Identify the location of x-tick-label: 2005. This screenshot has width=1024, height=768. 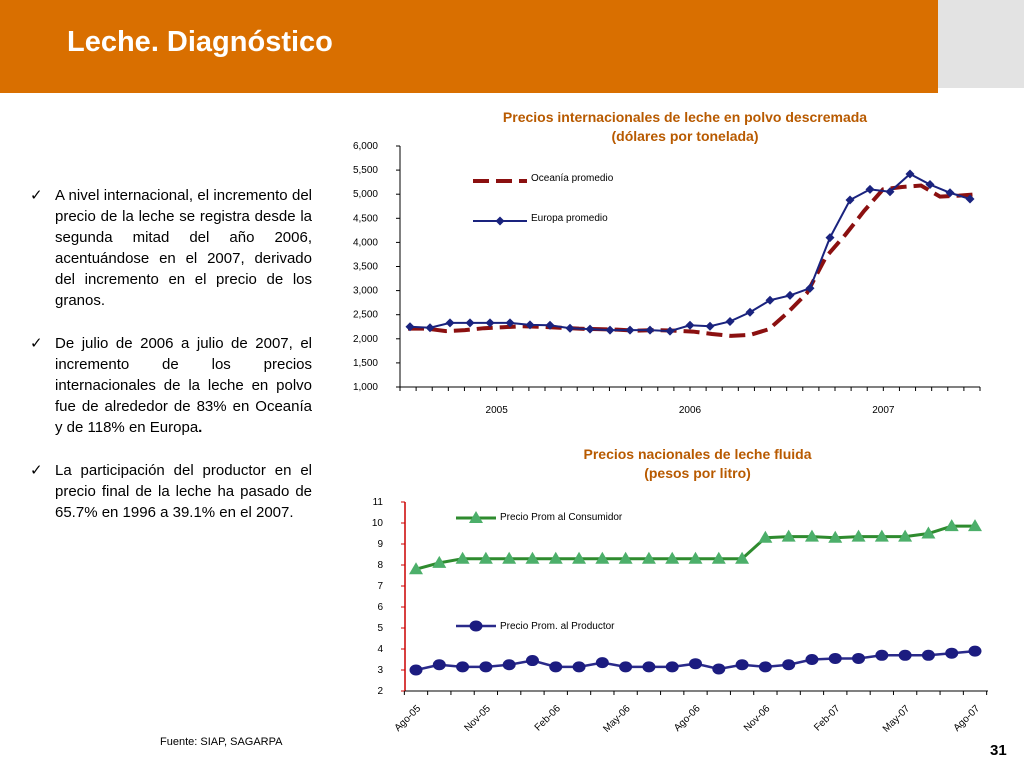
(497, 410).